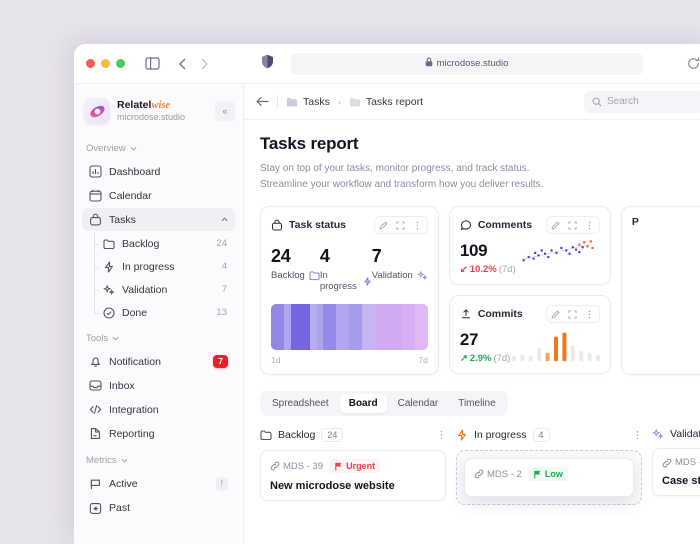 The width and height of the screenshot is (700, 544). Describe the element at coordinates (225, 111) in the screenshot. I see `sidebar-collapse-button: «` at that location.